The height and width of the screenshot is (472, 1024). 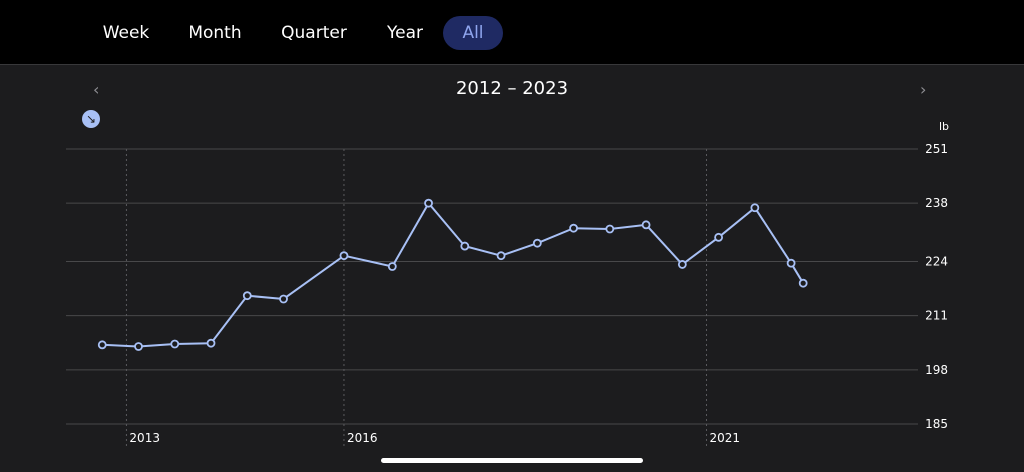 What do you see at coordinates (314, 33) in the screenshot?
I see `tab-quarter: Quarter` at bounding box center [314, 33].